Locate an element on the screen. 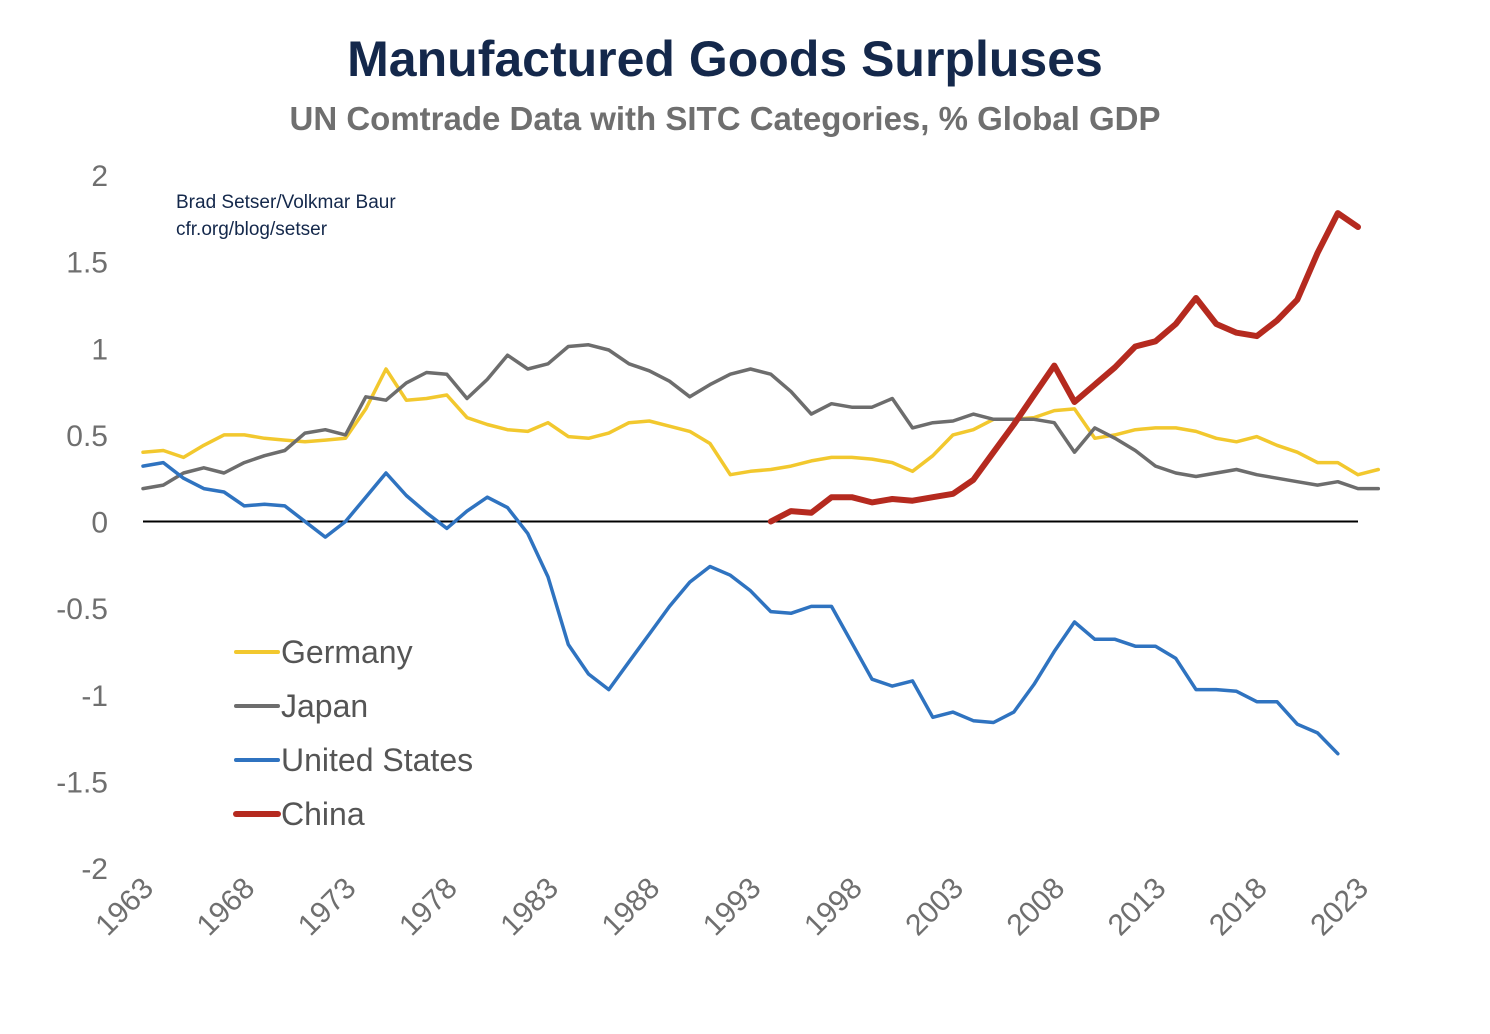  y-tick-label: -1 is located at coordinates (94, 696).